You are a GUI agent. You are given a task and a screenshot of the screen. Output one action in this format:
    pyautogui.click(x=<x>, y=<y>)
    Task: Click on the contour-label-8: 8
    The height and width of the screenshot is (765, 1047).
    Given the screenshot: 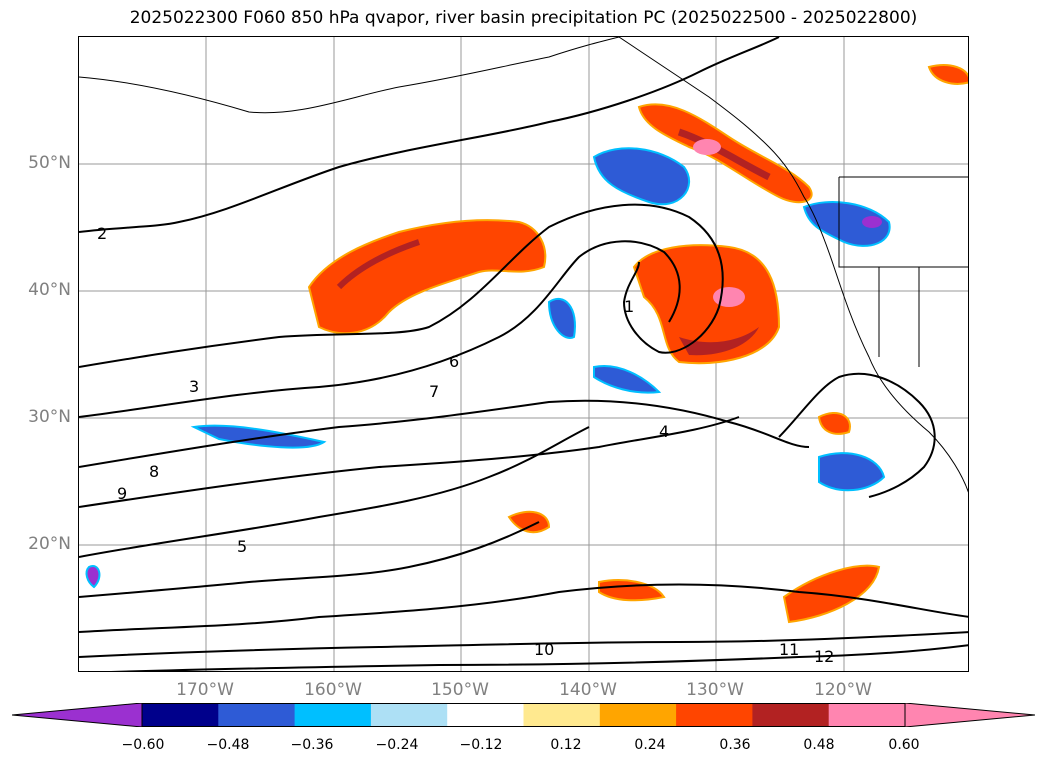 What is the action you would take?
    pyautogui.click(x=154, y=471)
    